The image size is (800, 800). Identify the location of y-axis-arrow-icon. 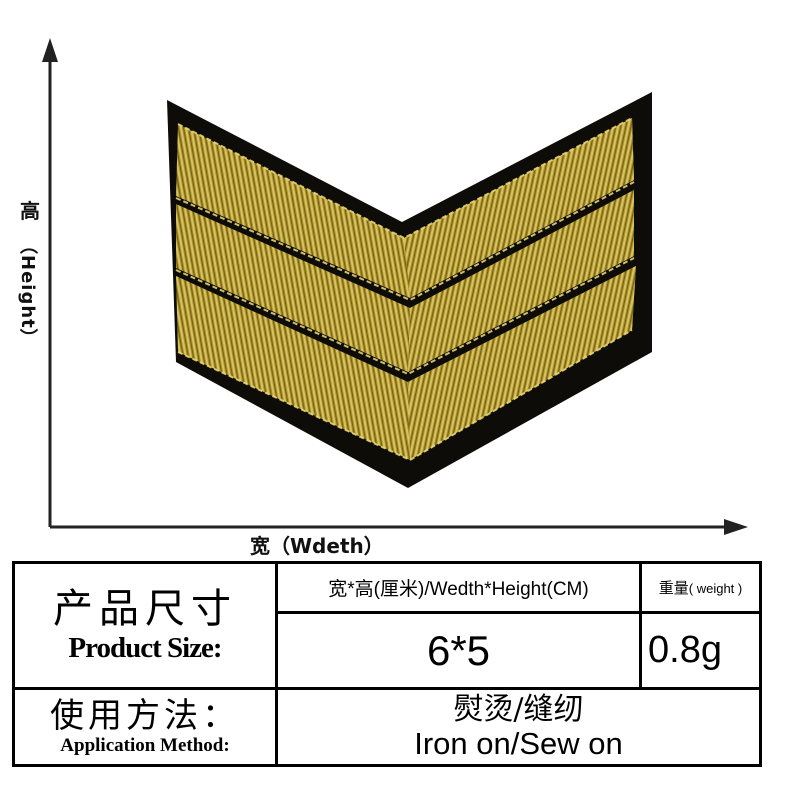
(50, 50).